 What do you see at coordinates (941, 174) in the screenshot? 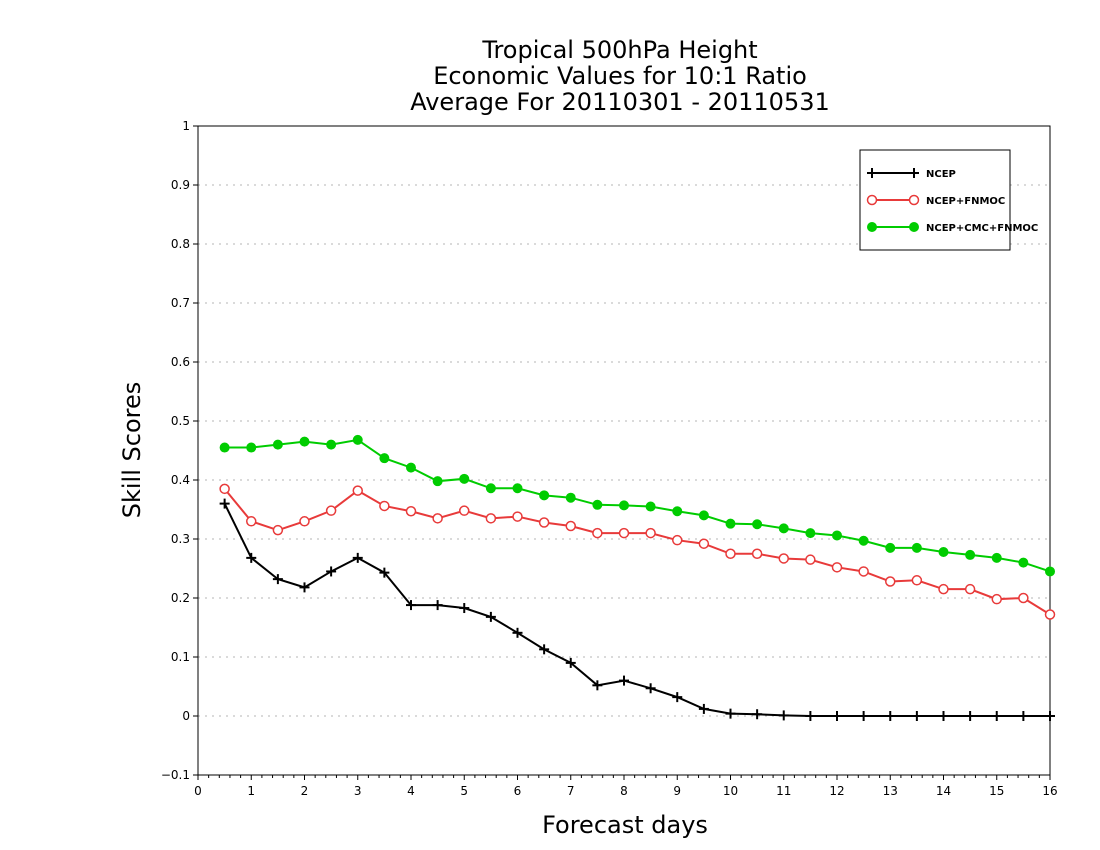
I see `legend-label: NCEP` at bounding box center [941, 174].